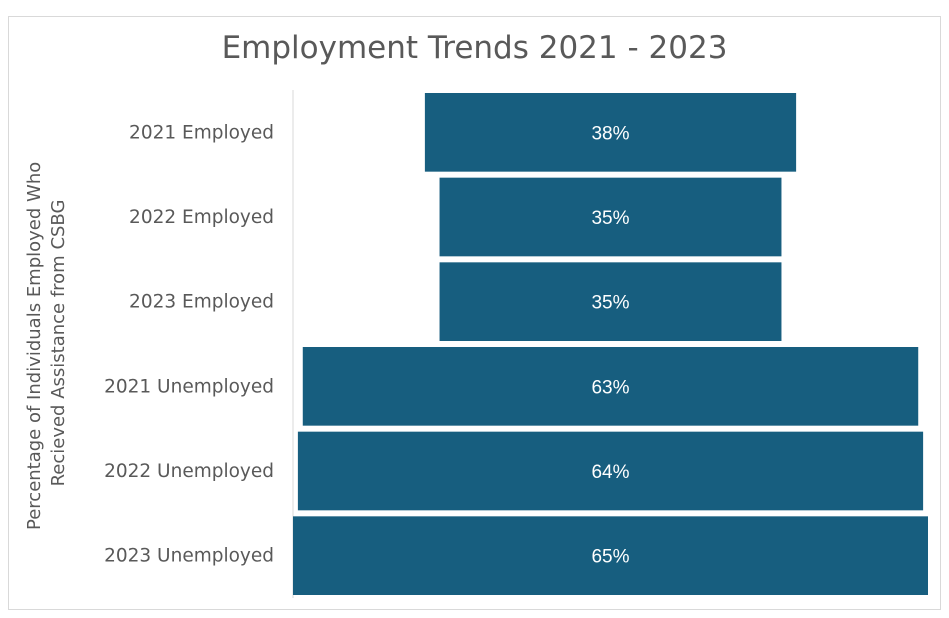  I want to click on data-label: 64%, so click(610, 472).